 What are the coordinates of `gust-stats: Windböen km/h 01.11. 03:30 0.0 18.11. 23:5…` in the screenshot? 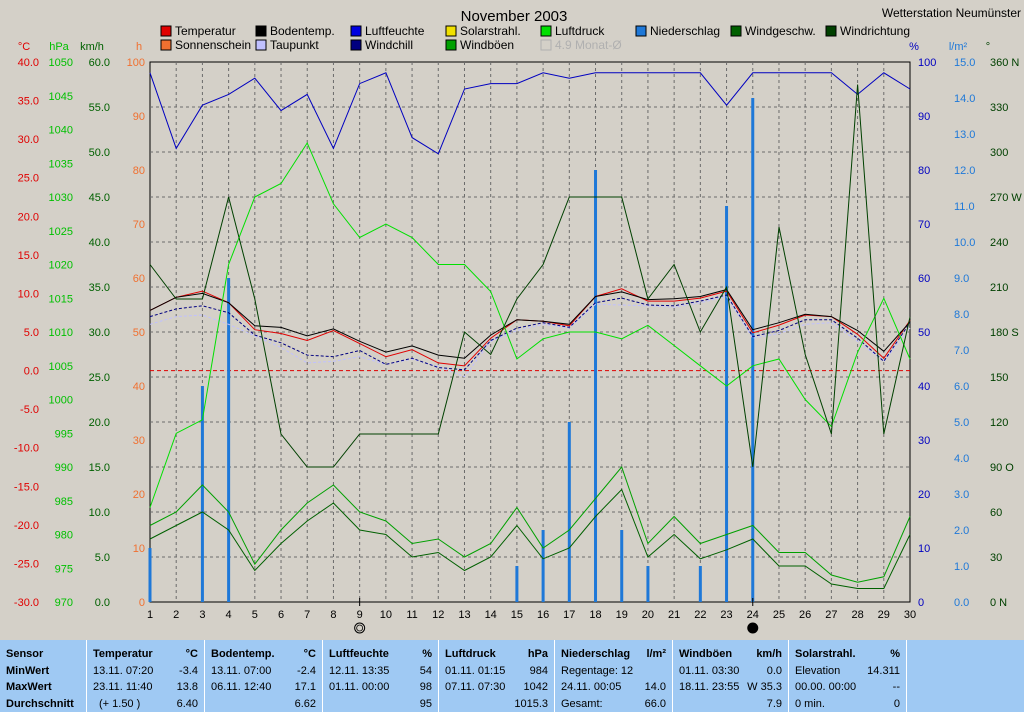 It's located at (730, 676).